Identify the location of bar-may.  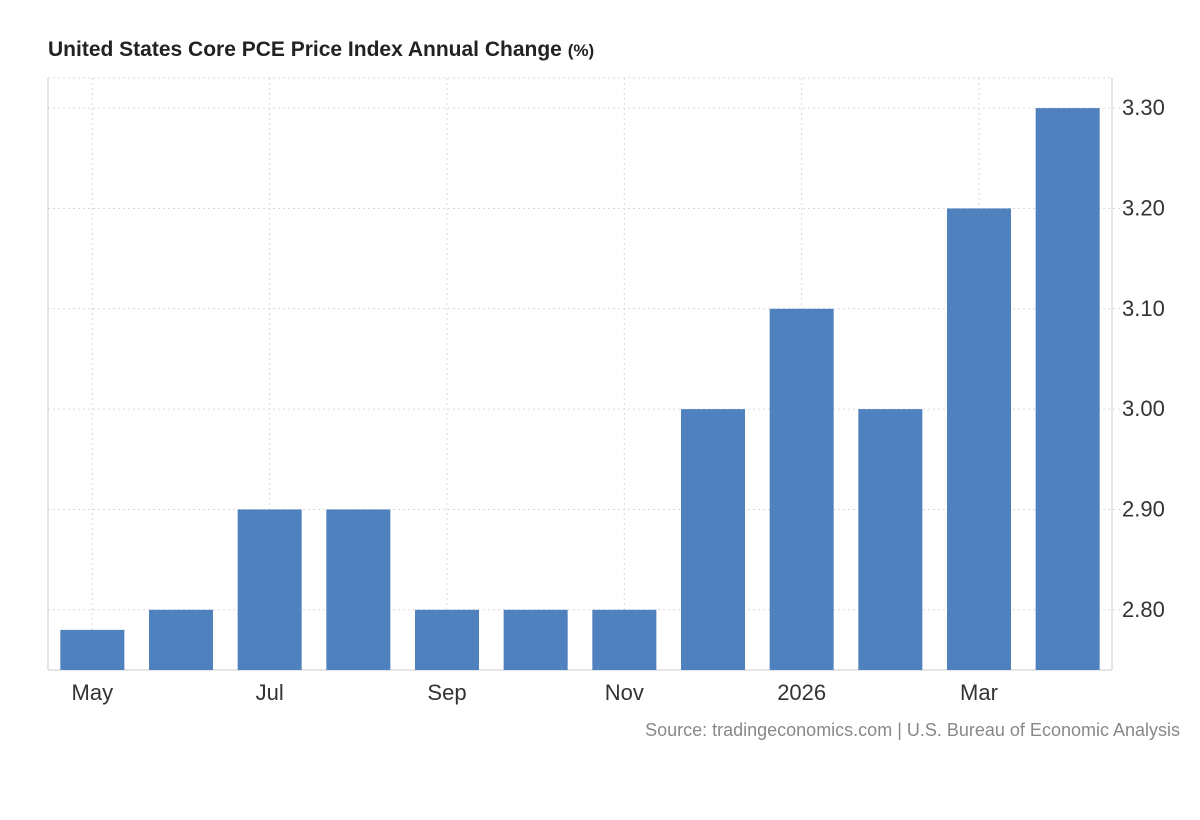
(92, 649).